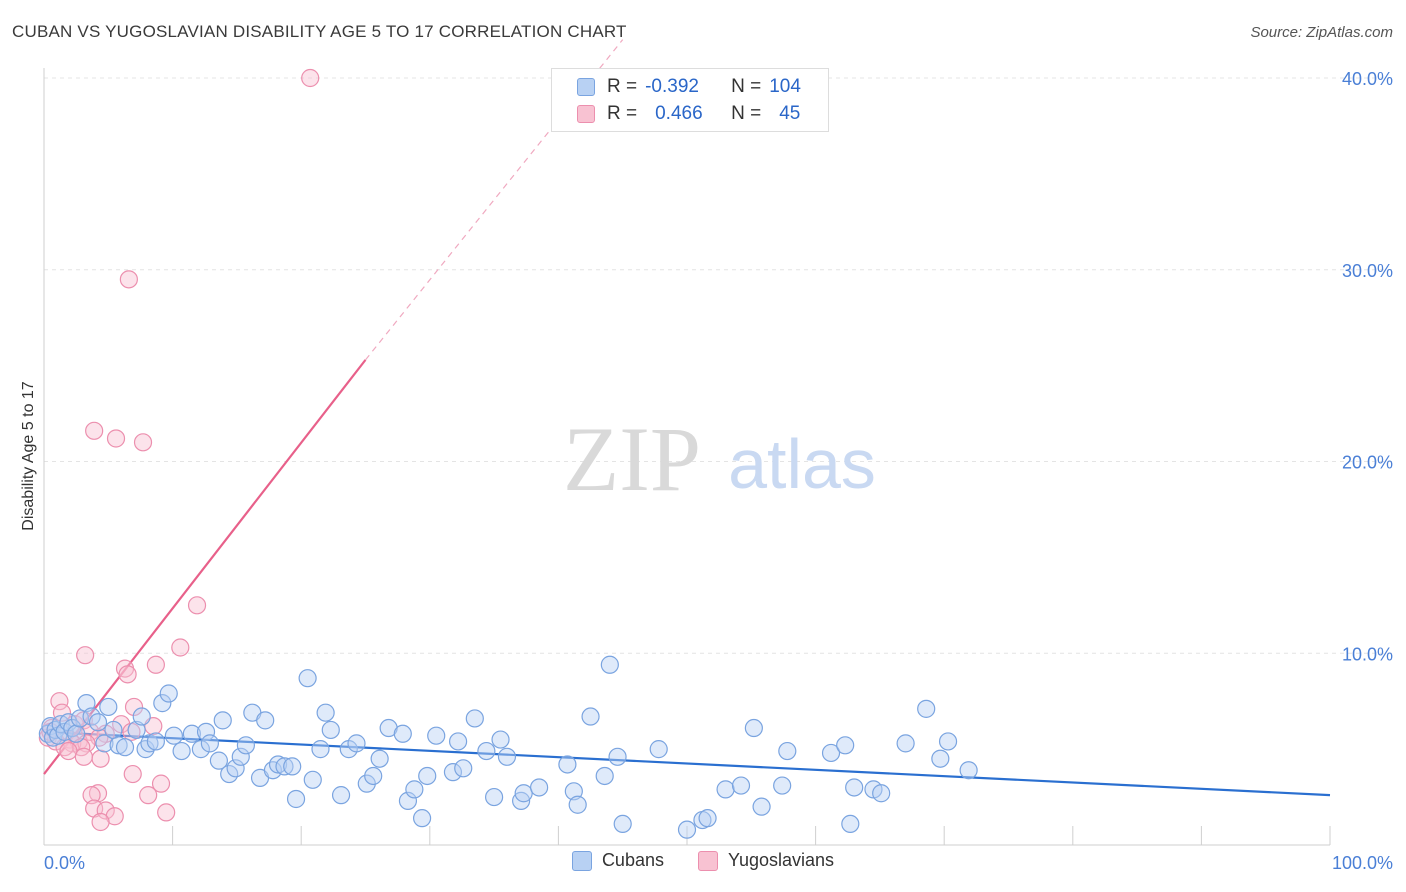 The height and width of the screenshot is (892, 1406). I want to click on legend-item-yugoslavians: Yugoslavians, so click(765, 860).